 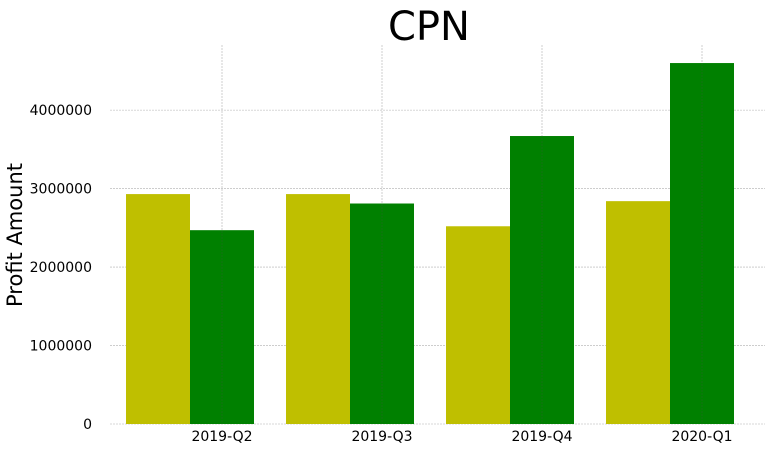 What do you see at coordinates (15, 235) in the screenshot?
I see `y-axis-label: Profit Amount` at bounding box center [15, 235].